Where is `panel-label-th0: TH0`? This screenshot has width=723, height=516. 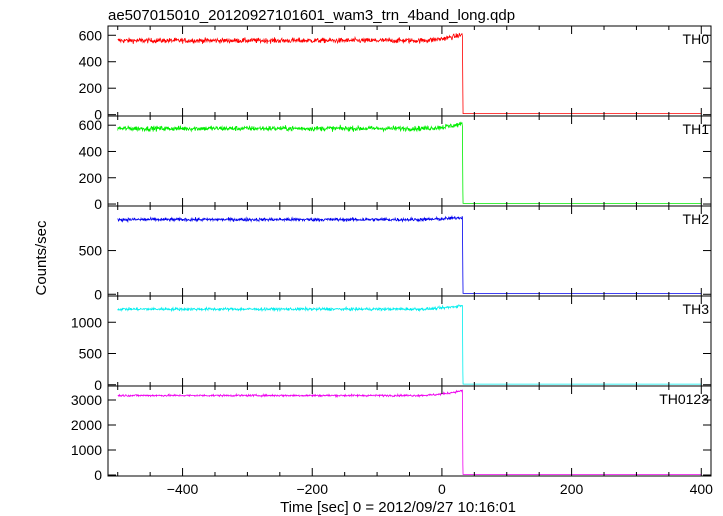 panel-label-th0: TH0 is located at coordinates (696, 39).